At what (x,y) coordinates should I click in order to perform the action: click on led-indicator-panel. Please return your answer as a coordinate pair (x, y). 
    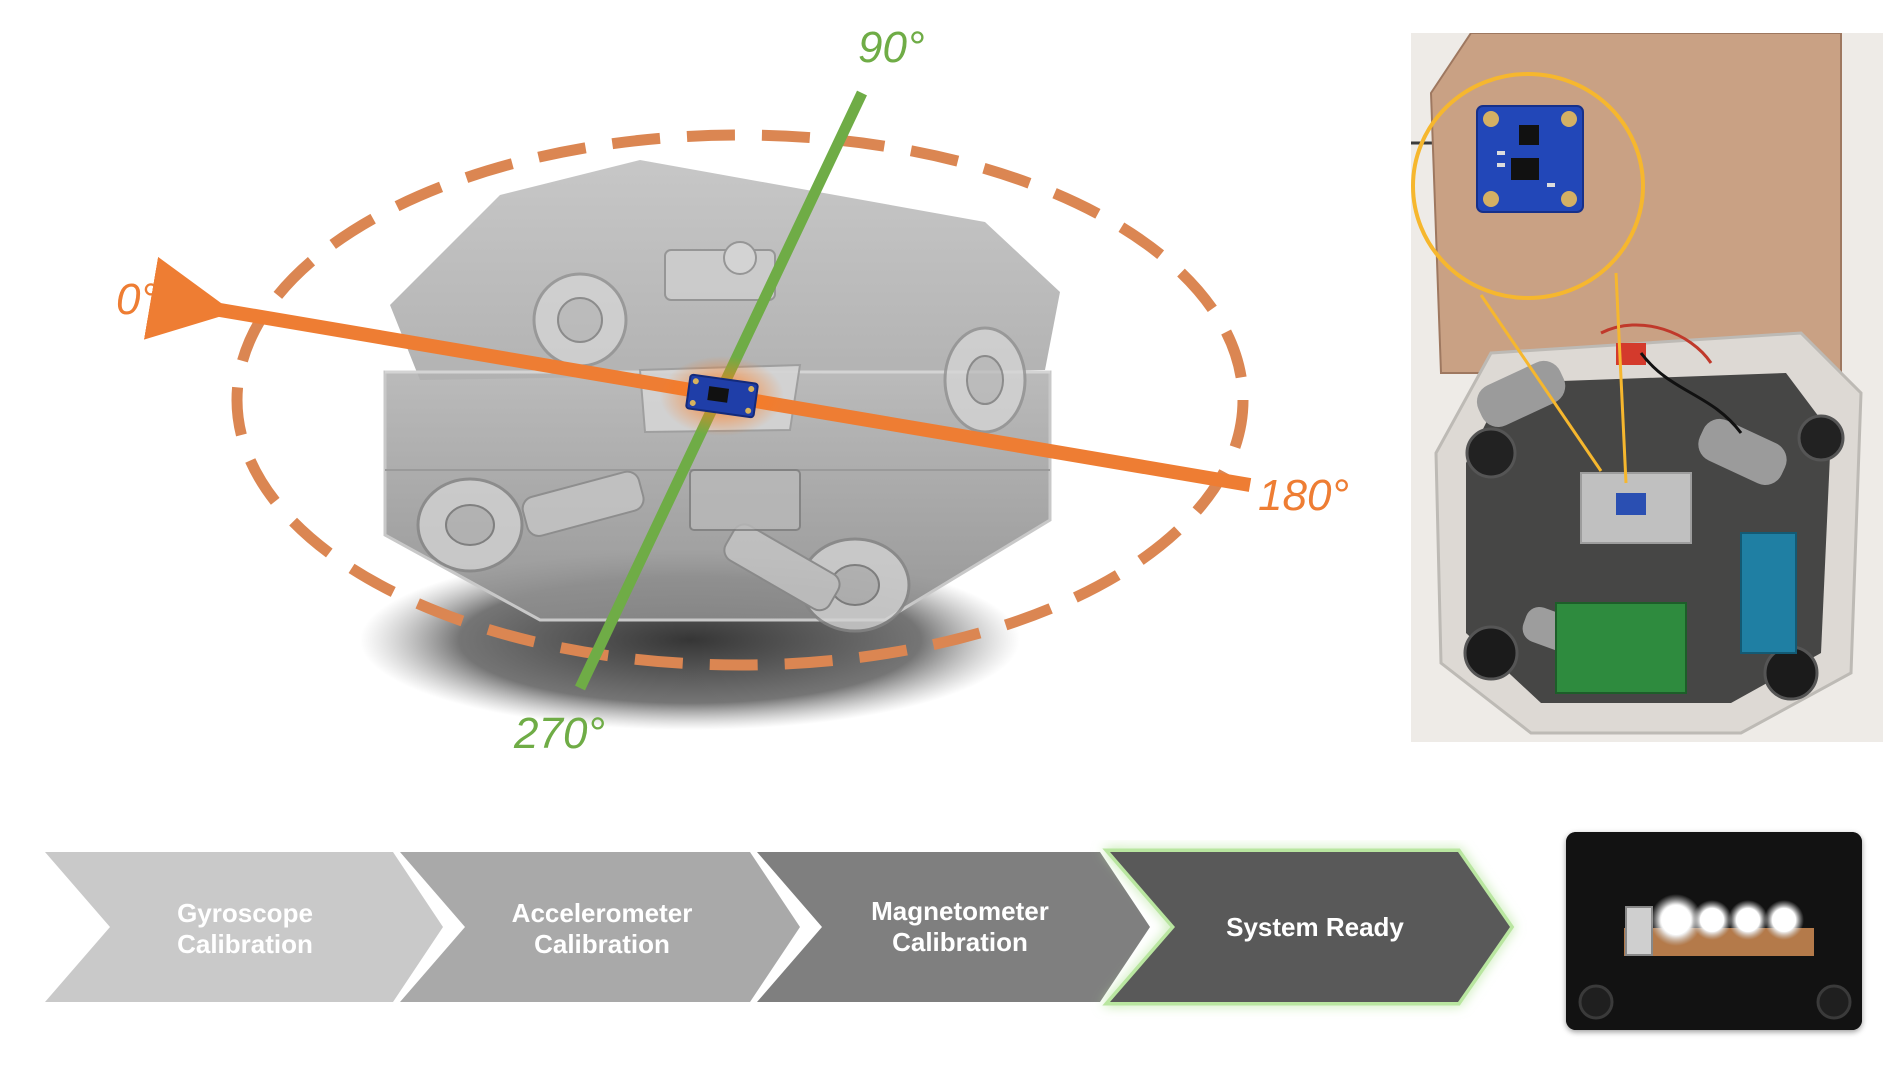
    Looking at the image, I should click on (1714, 931).